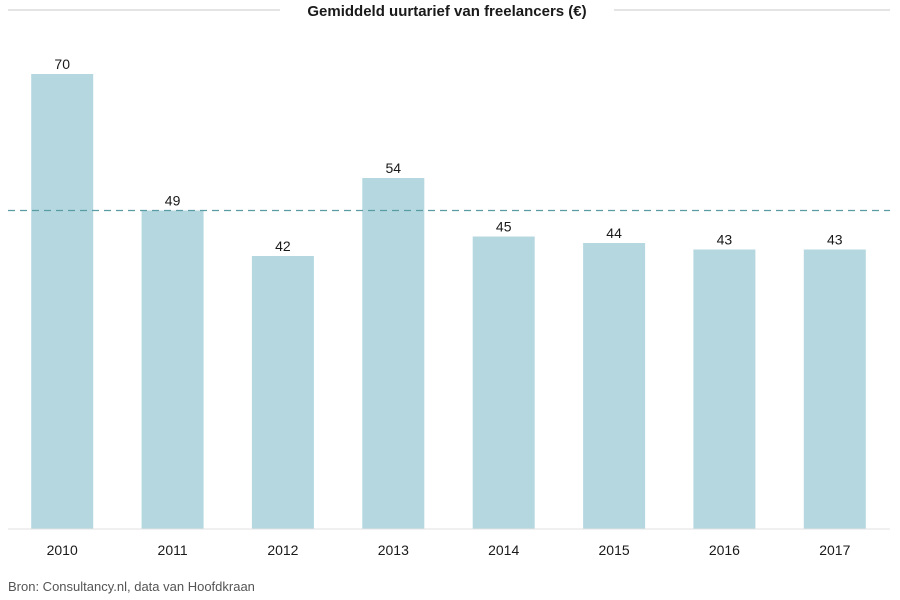 The height and width of the screenshot is (600, 900). What do you see at coordinates (449, 550) in the screenshot?
I see `x-axis-tick-labels: 2010 2011 2012 2013 2014 2015 2016 2017` at bounding box center [449, 550].